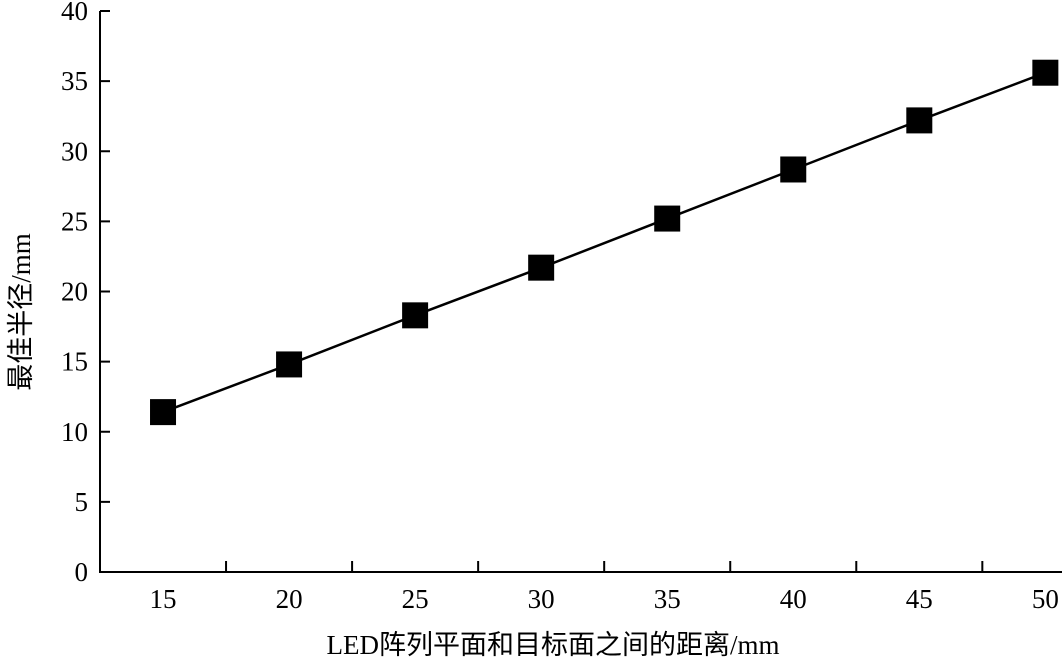  I want to click on y-axis-label: 最佳半径/mm, so click(21, 312).